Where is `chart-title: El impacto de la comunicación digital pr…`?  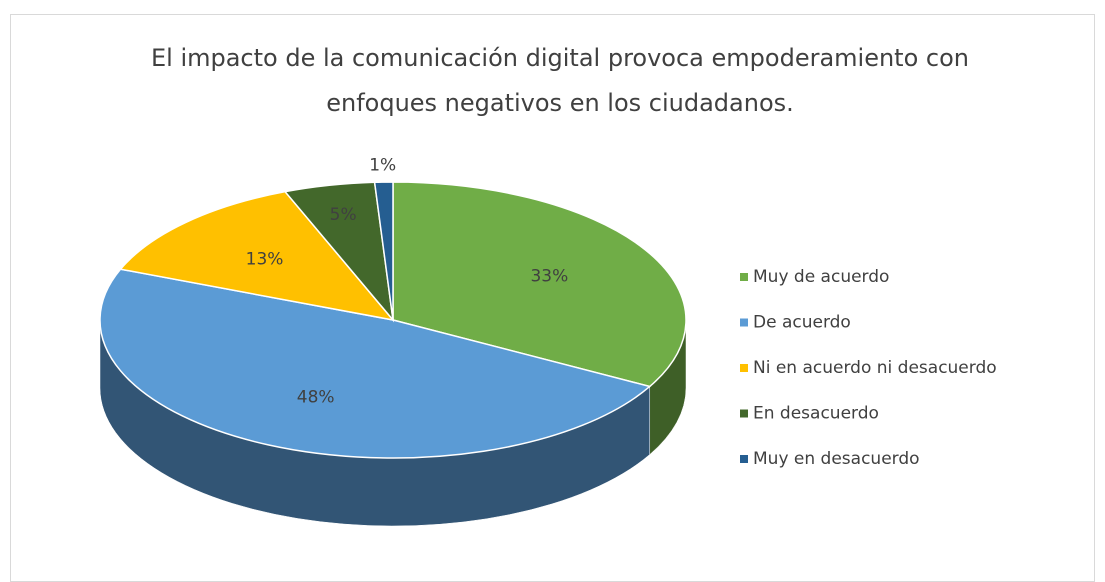
chart-title: El impacto de la comunicación digital pr… is located at coordinates (559, 80).